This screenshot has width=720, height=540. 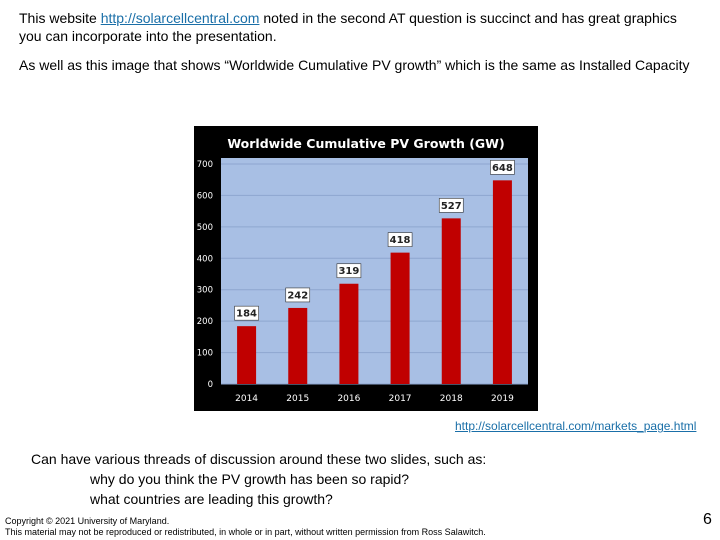 I want to click on x-tick-label: 2017, so click(x=400, y=399).